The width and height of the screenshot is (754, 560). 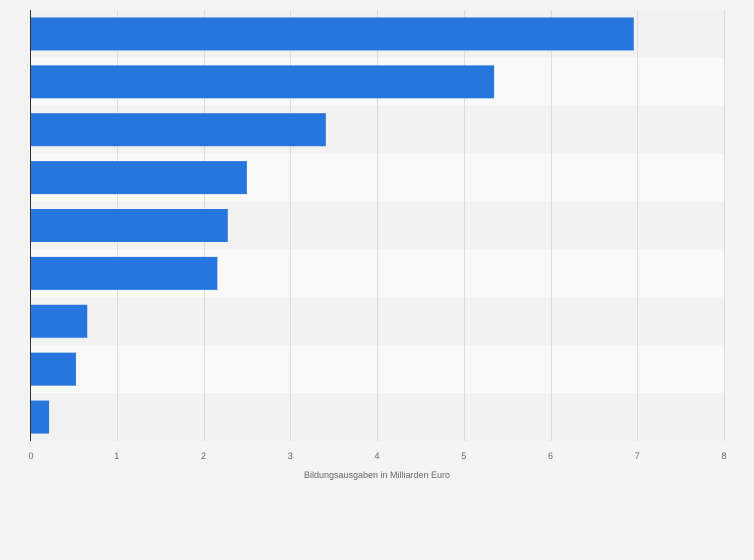 I want to click on x-tick-label-4: 4, so click(x=376, y=456).